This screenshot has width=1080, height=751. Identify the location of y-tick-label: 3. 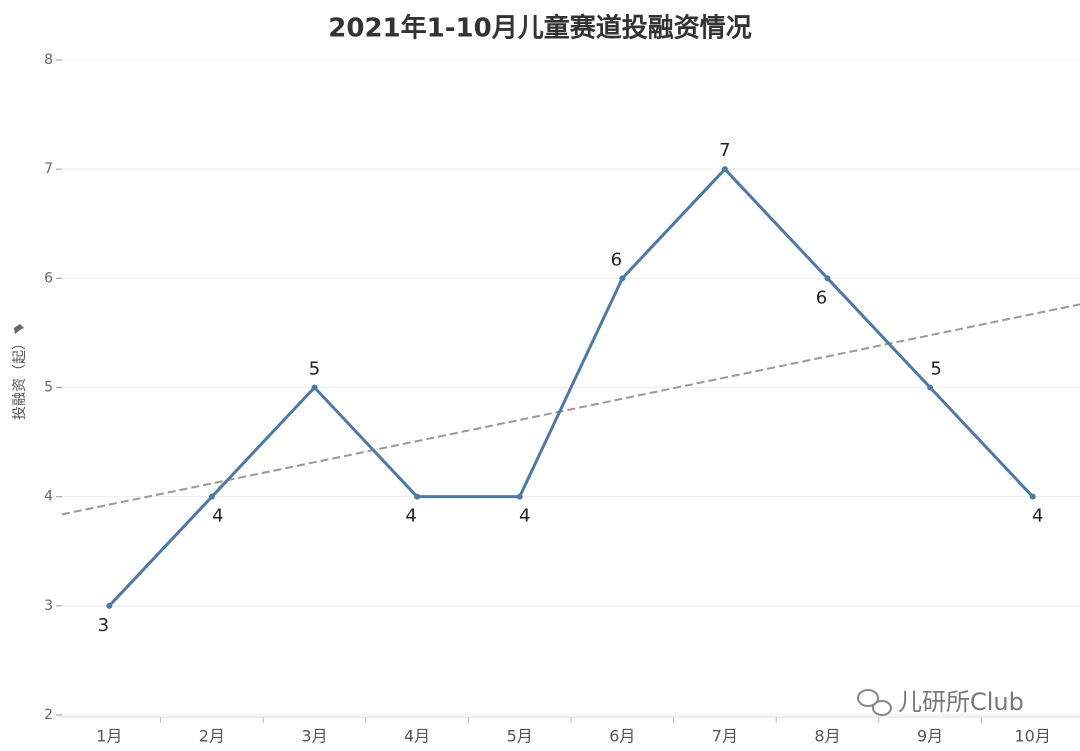
(48, 606).